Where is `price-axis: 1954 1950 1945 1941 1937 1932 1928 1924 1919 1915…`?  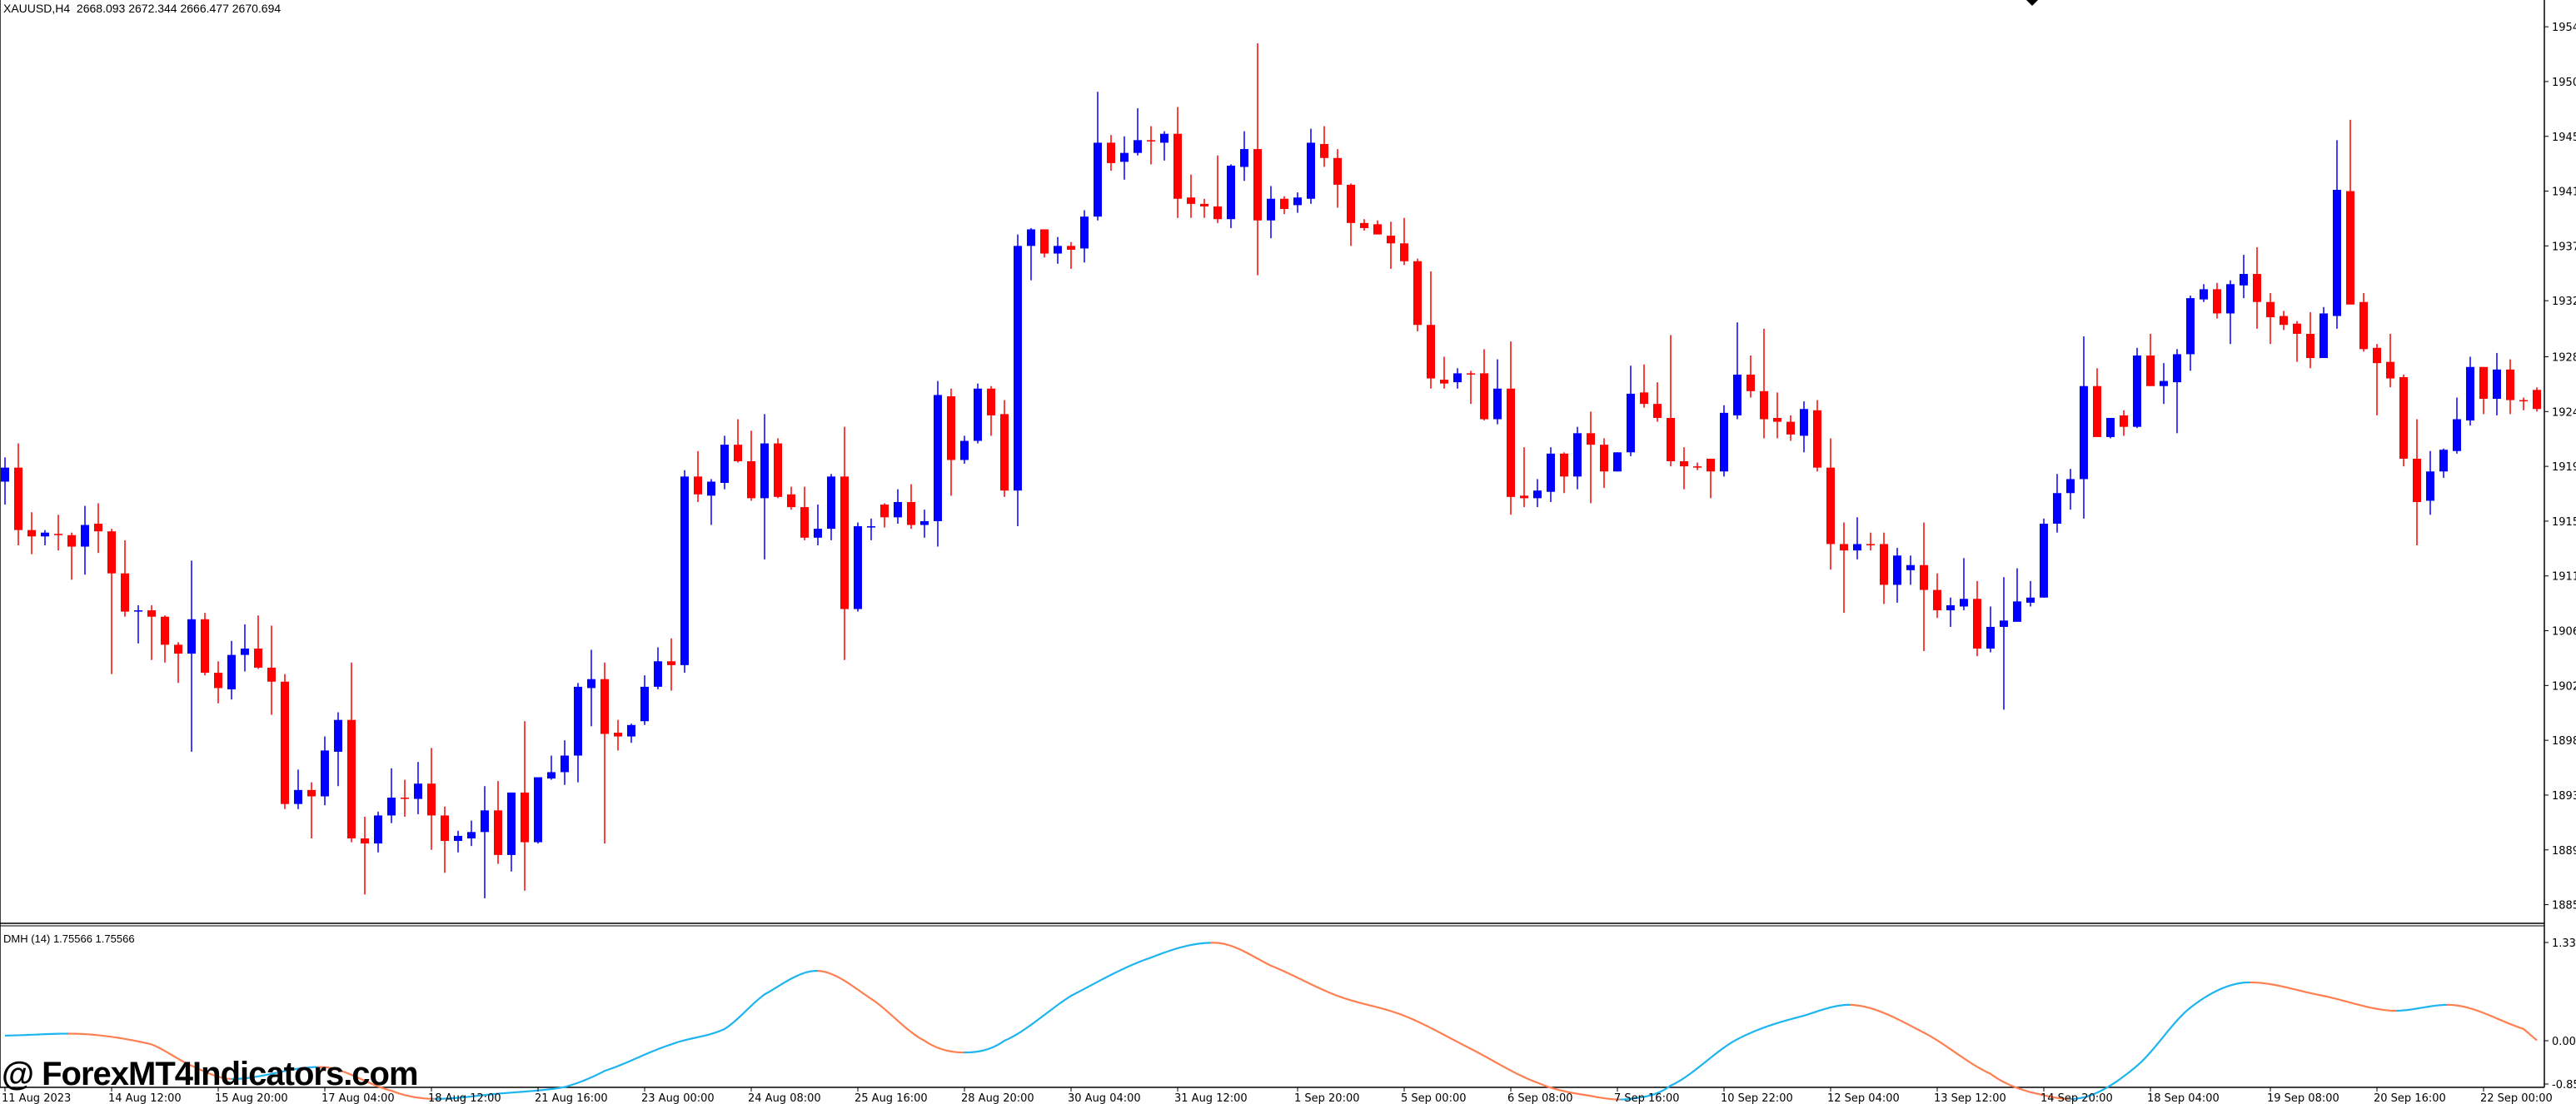
price-axis: 1954 1950 1945 1941 1937 1932 1928 1924 1919 1915… is located at coordinates (2560, 467).